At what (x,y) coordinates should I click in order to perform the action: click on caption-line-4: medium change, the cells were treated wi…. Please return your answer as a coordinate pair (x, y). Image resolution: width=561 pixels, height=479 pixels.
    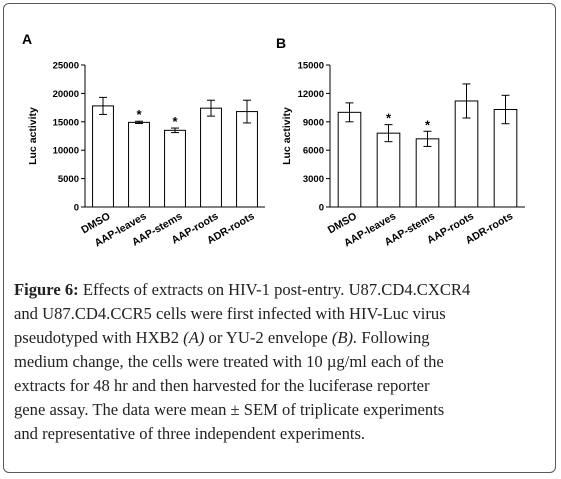
    Looking at the image, I should click on (229, 361).